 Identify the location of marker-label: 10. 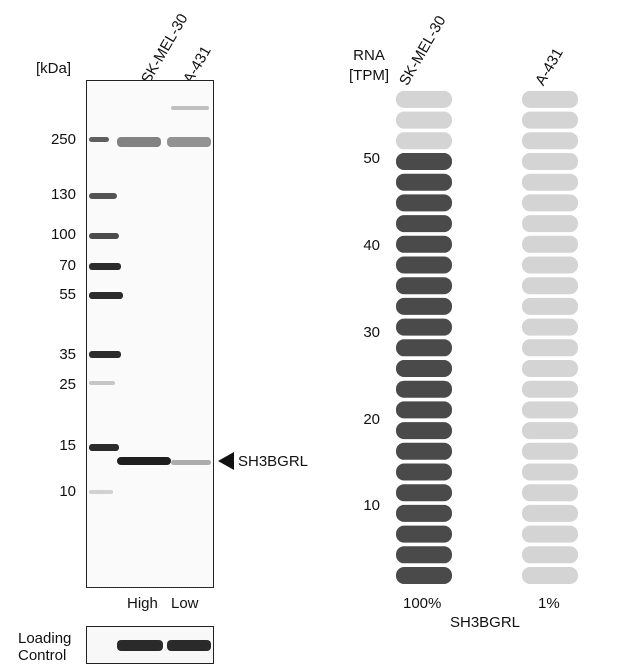
(67, 491).